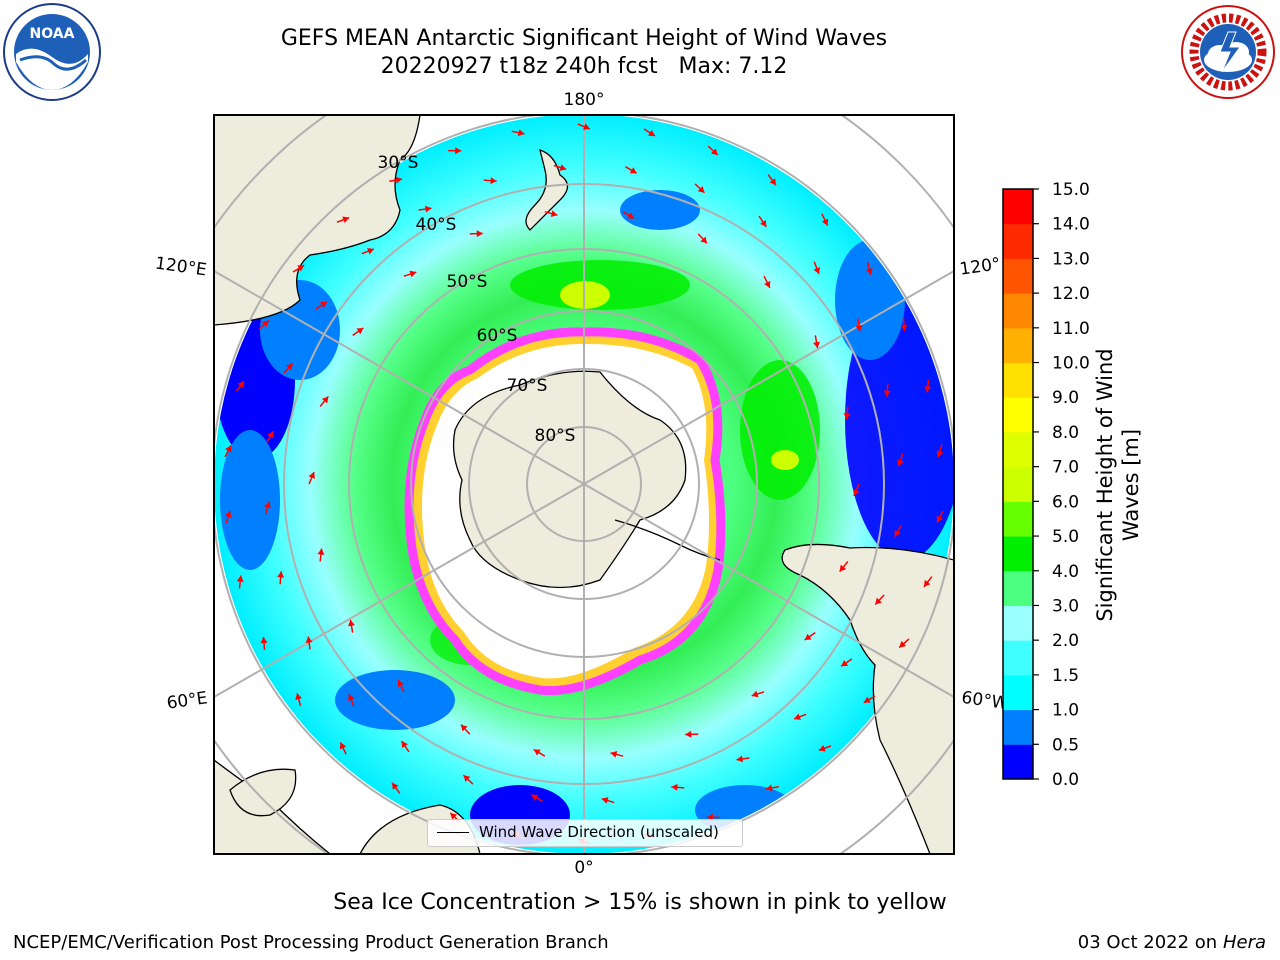 Image resolution: width=1280 pixels, height=960 pixels. What do you see at coordinates (547, 190) in the screenshot?
I see `new-zealand-landmass` at bounding box center [547, 190].